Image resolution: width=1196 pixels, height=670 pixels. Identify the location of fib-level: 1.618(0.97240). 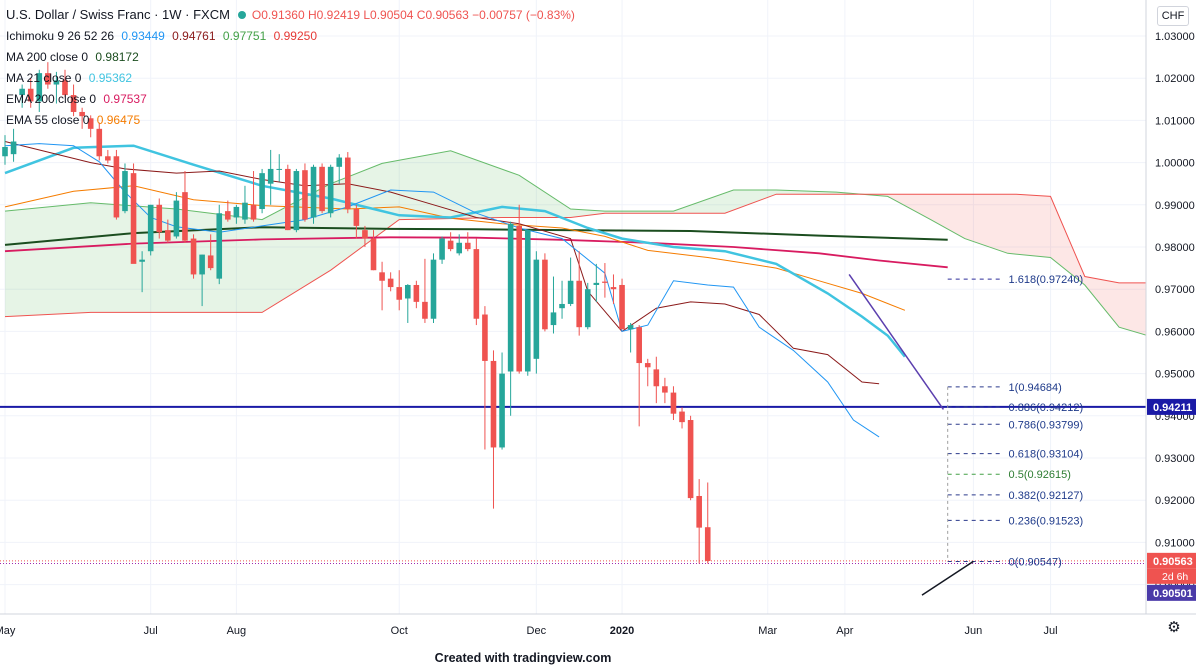
(1015, 280).